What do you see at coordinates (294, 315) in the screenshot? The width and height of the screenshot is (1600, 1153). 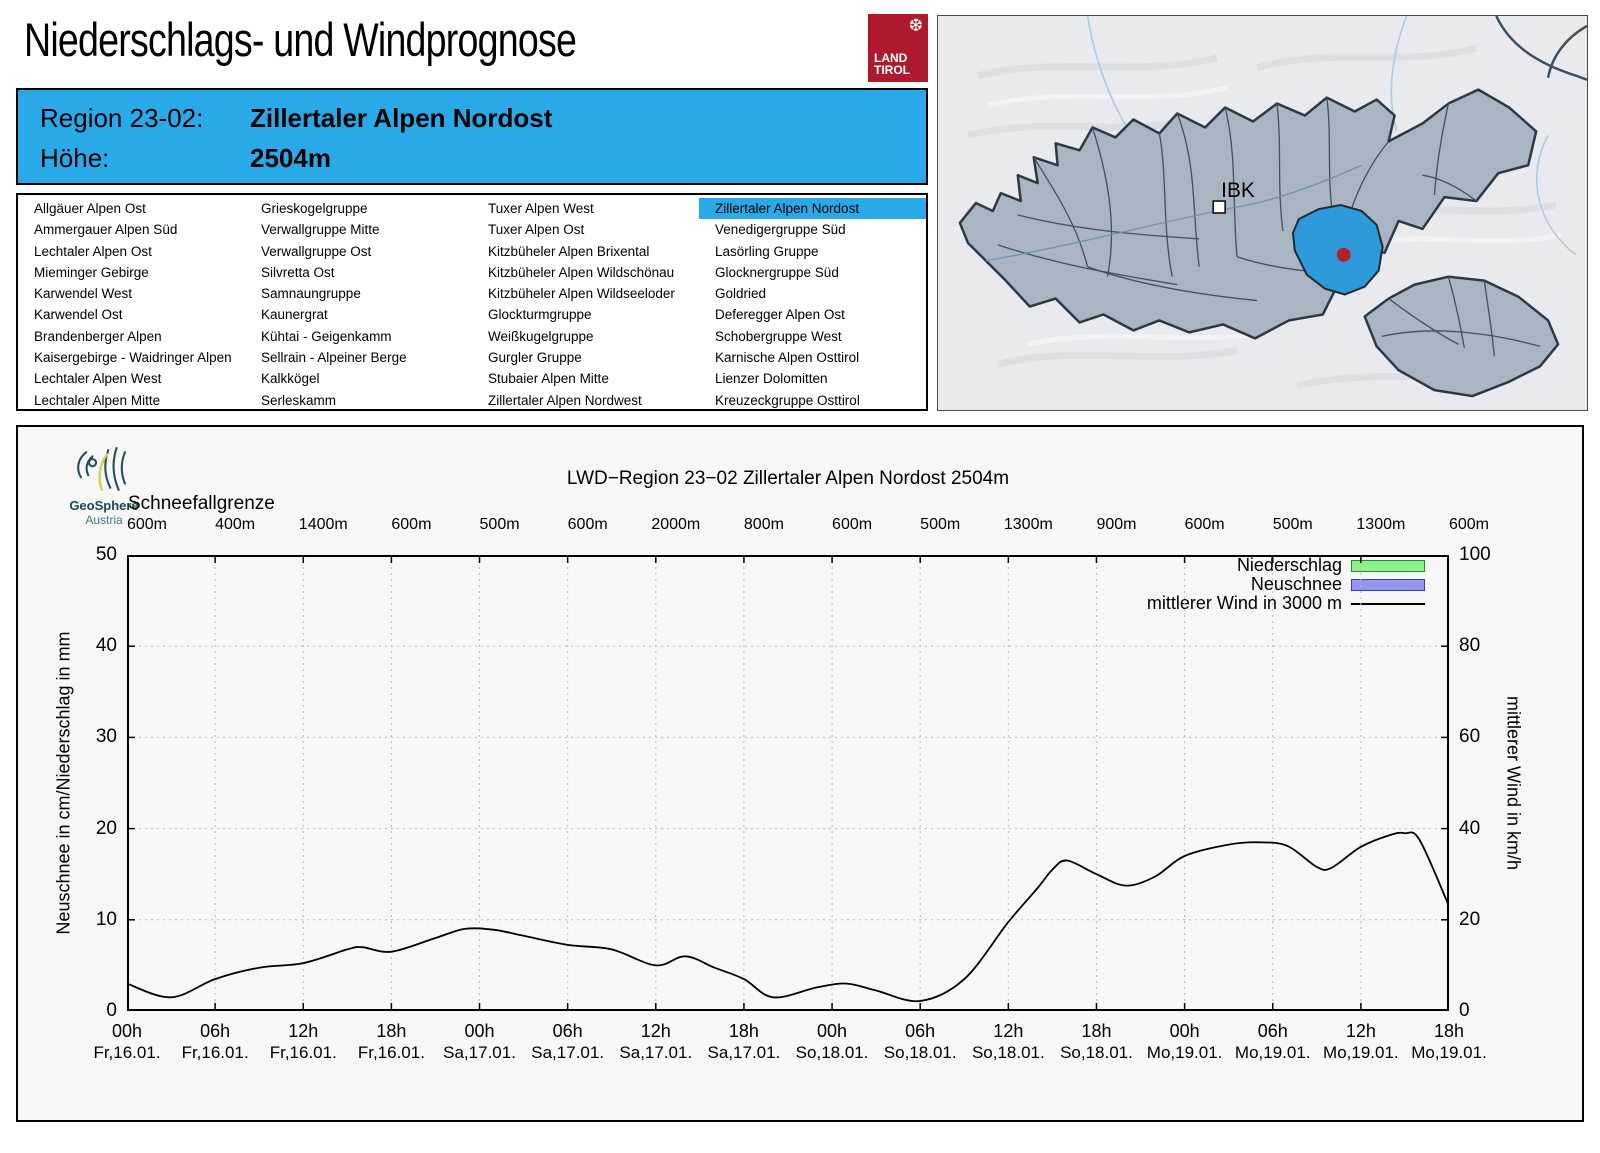 I see `region-list-item: Kaunergrat` at bounding box center [294, 315].